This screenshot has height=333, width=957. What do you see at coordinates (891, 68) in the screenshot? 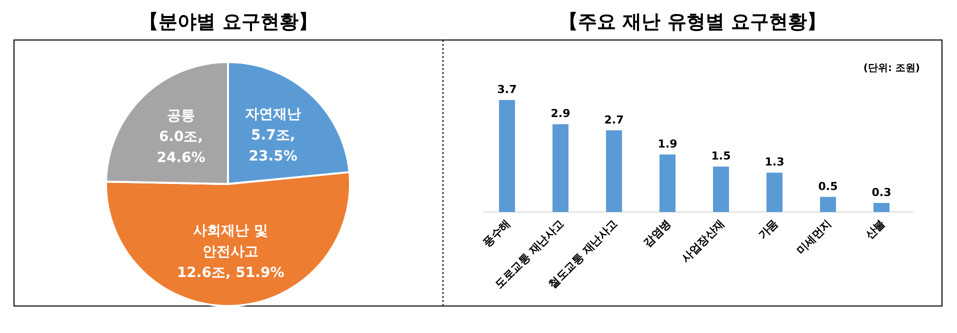
I see `text: (단위: 조원)` at bounding box center [891, 68].